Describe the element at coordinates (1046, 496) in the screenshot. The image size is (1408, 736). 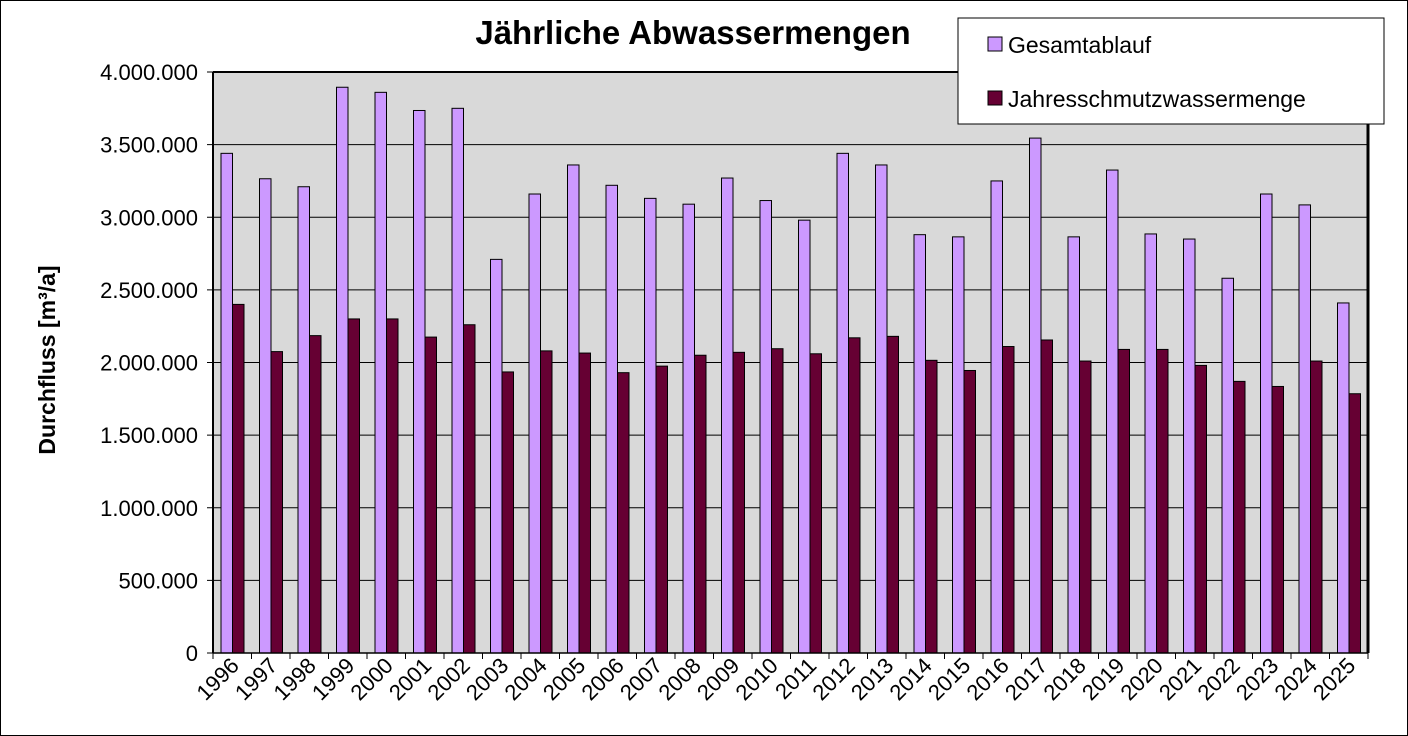
I see `bar-jahresschmutzwassermenge-2017` at that location.